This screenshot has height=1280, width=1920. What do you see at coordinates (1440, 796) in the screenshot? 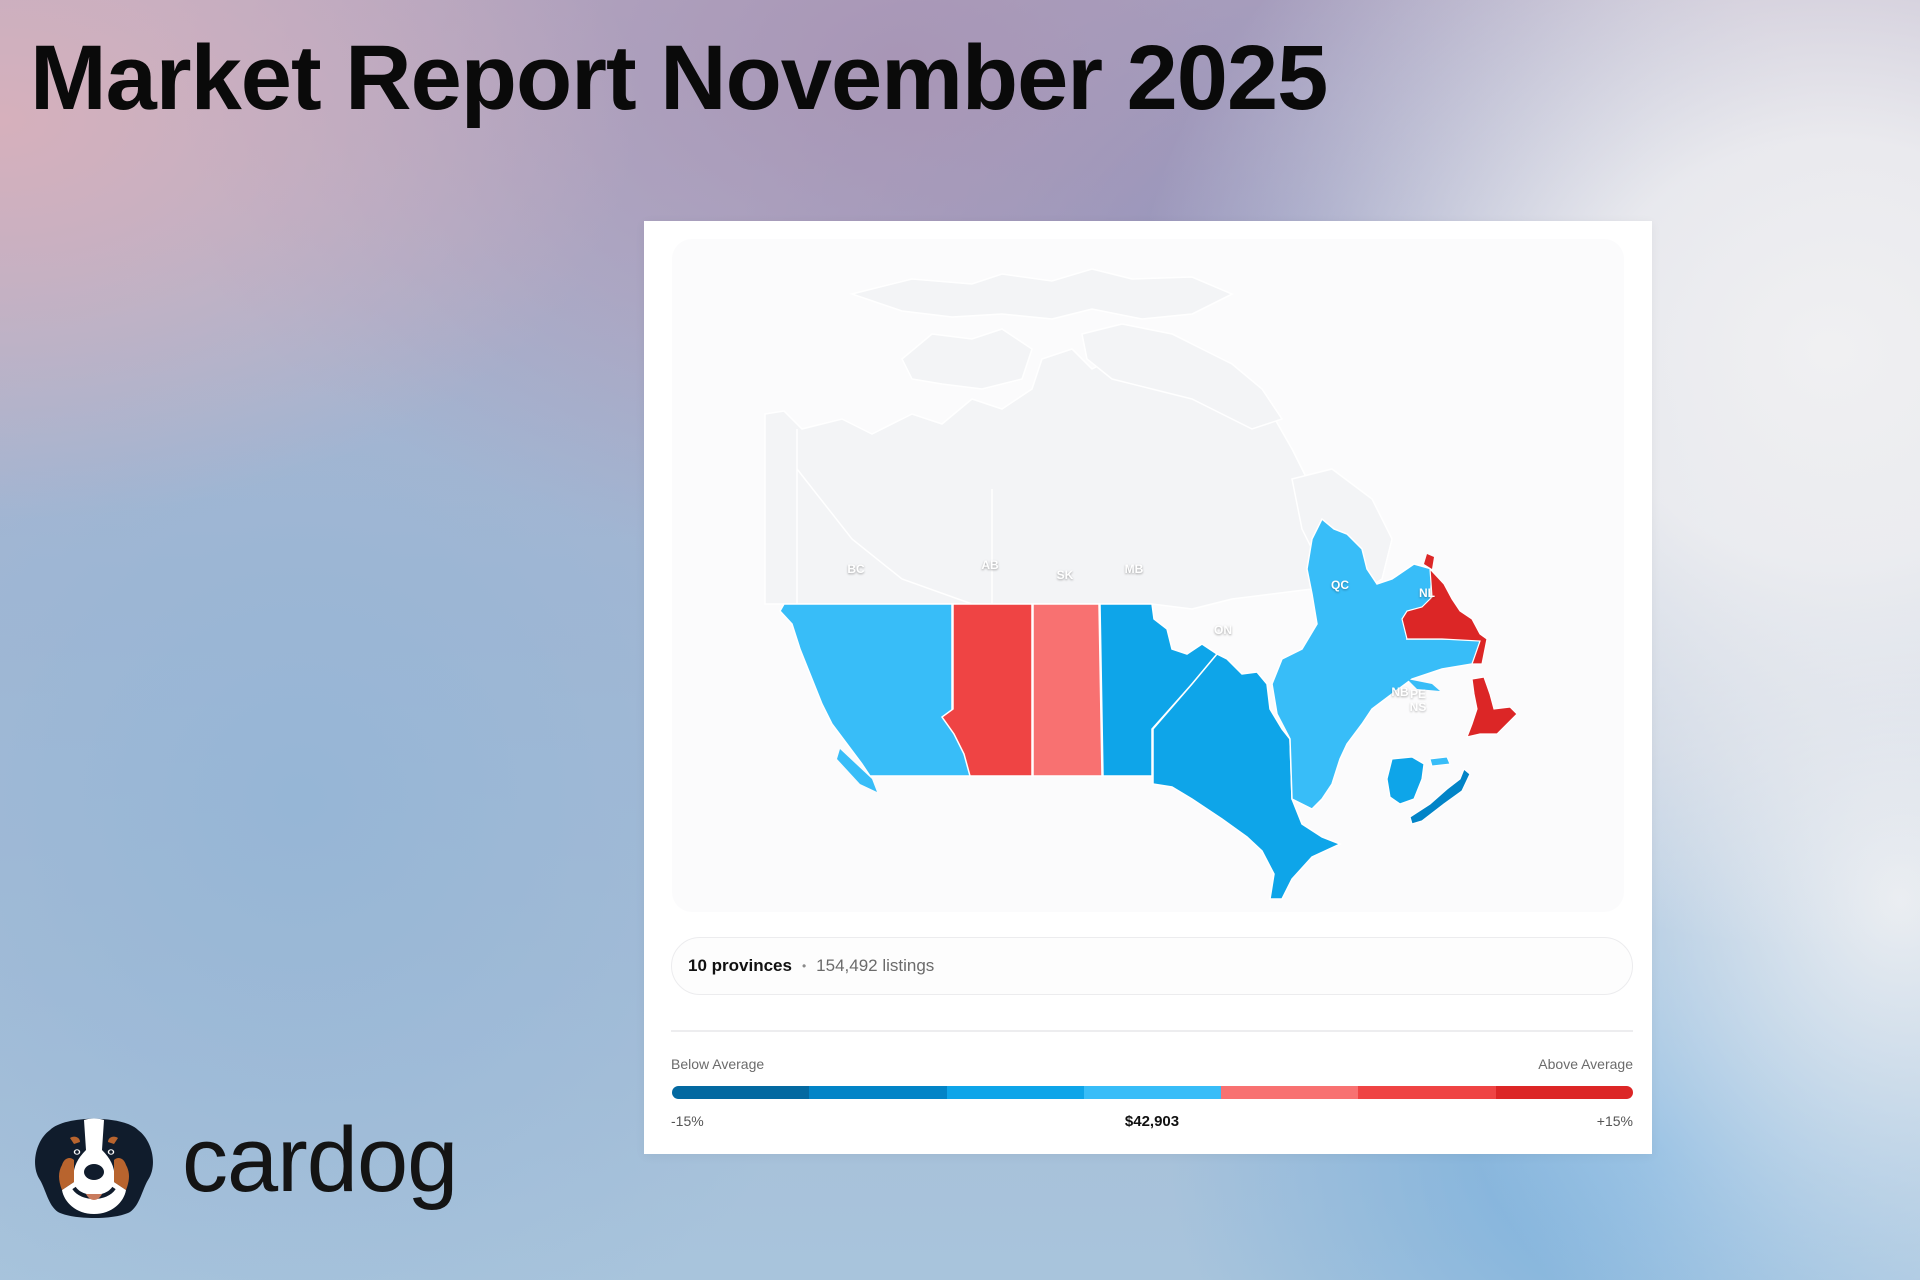
I see `province-ns` at bounding box center [1440, 796].